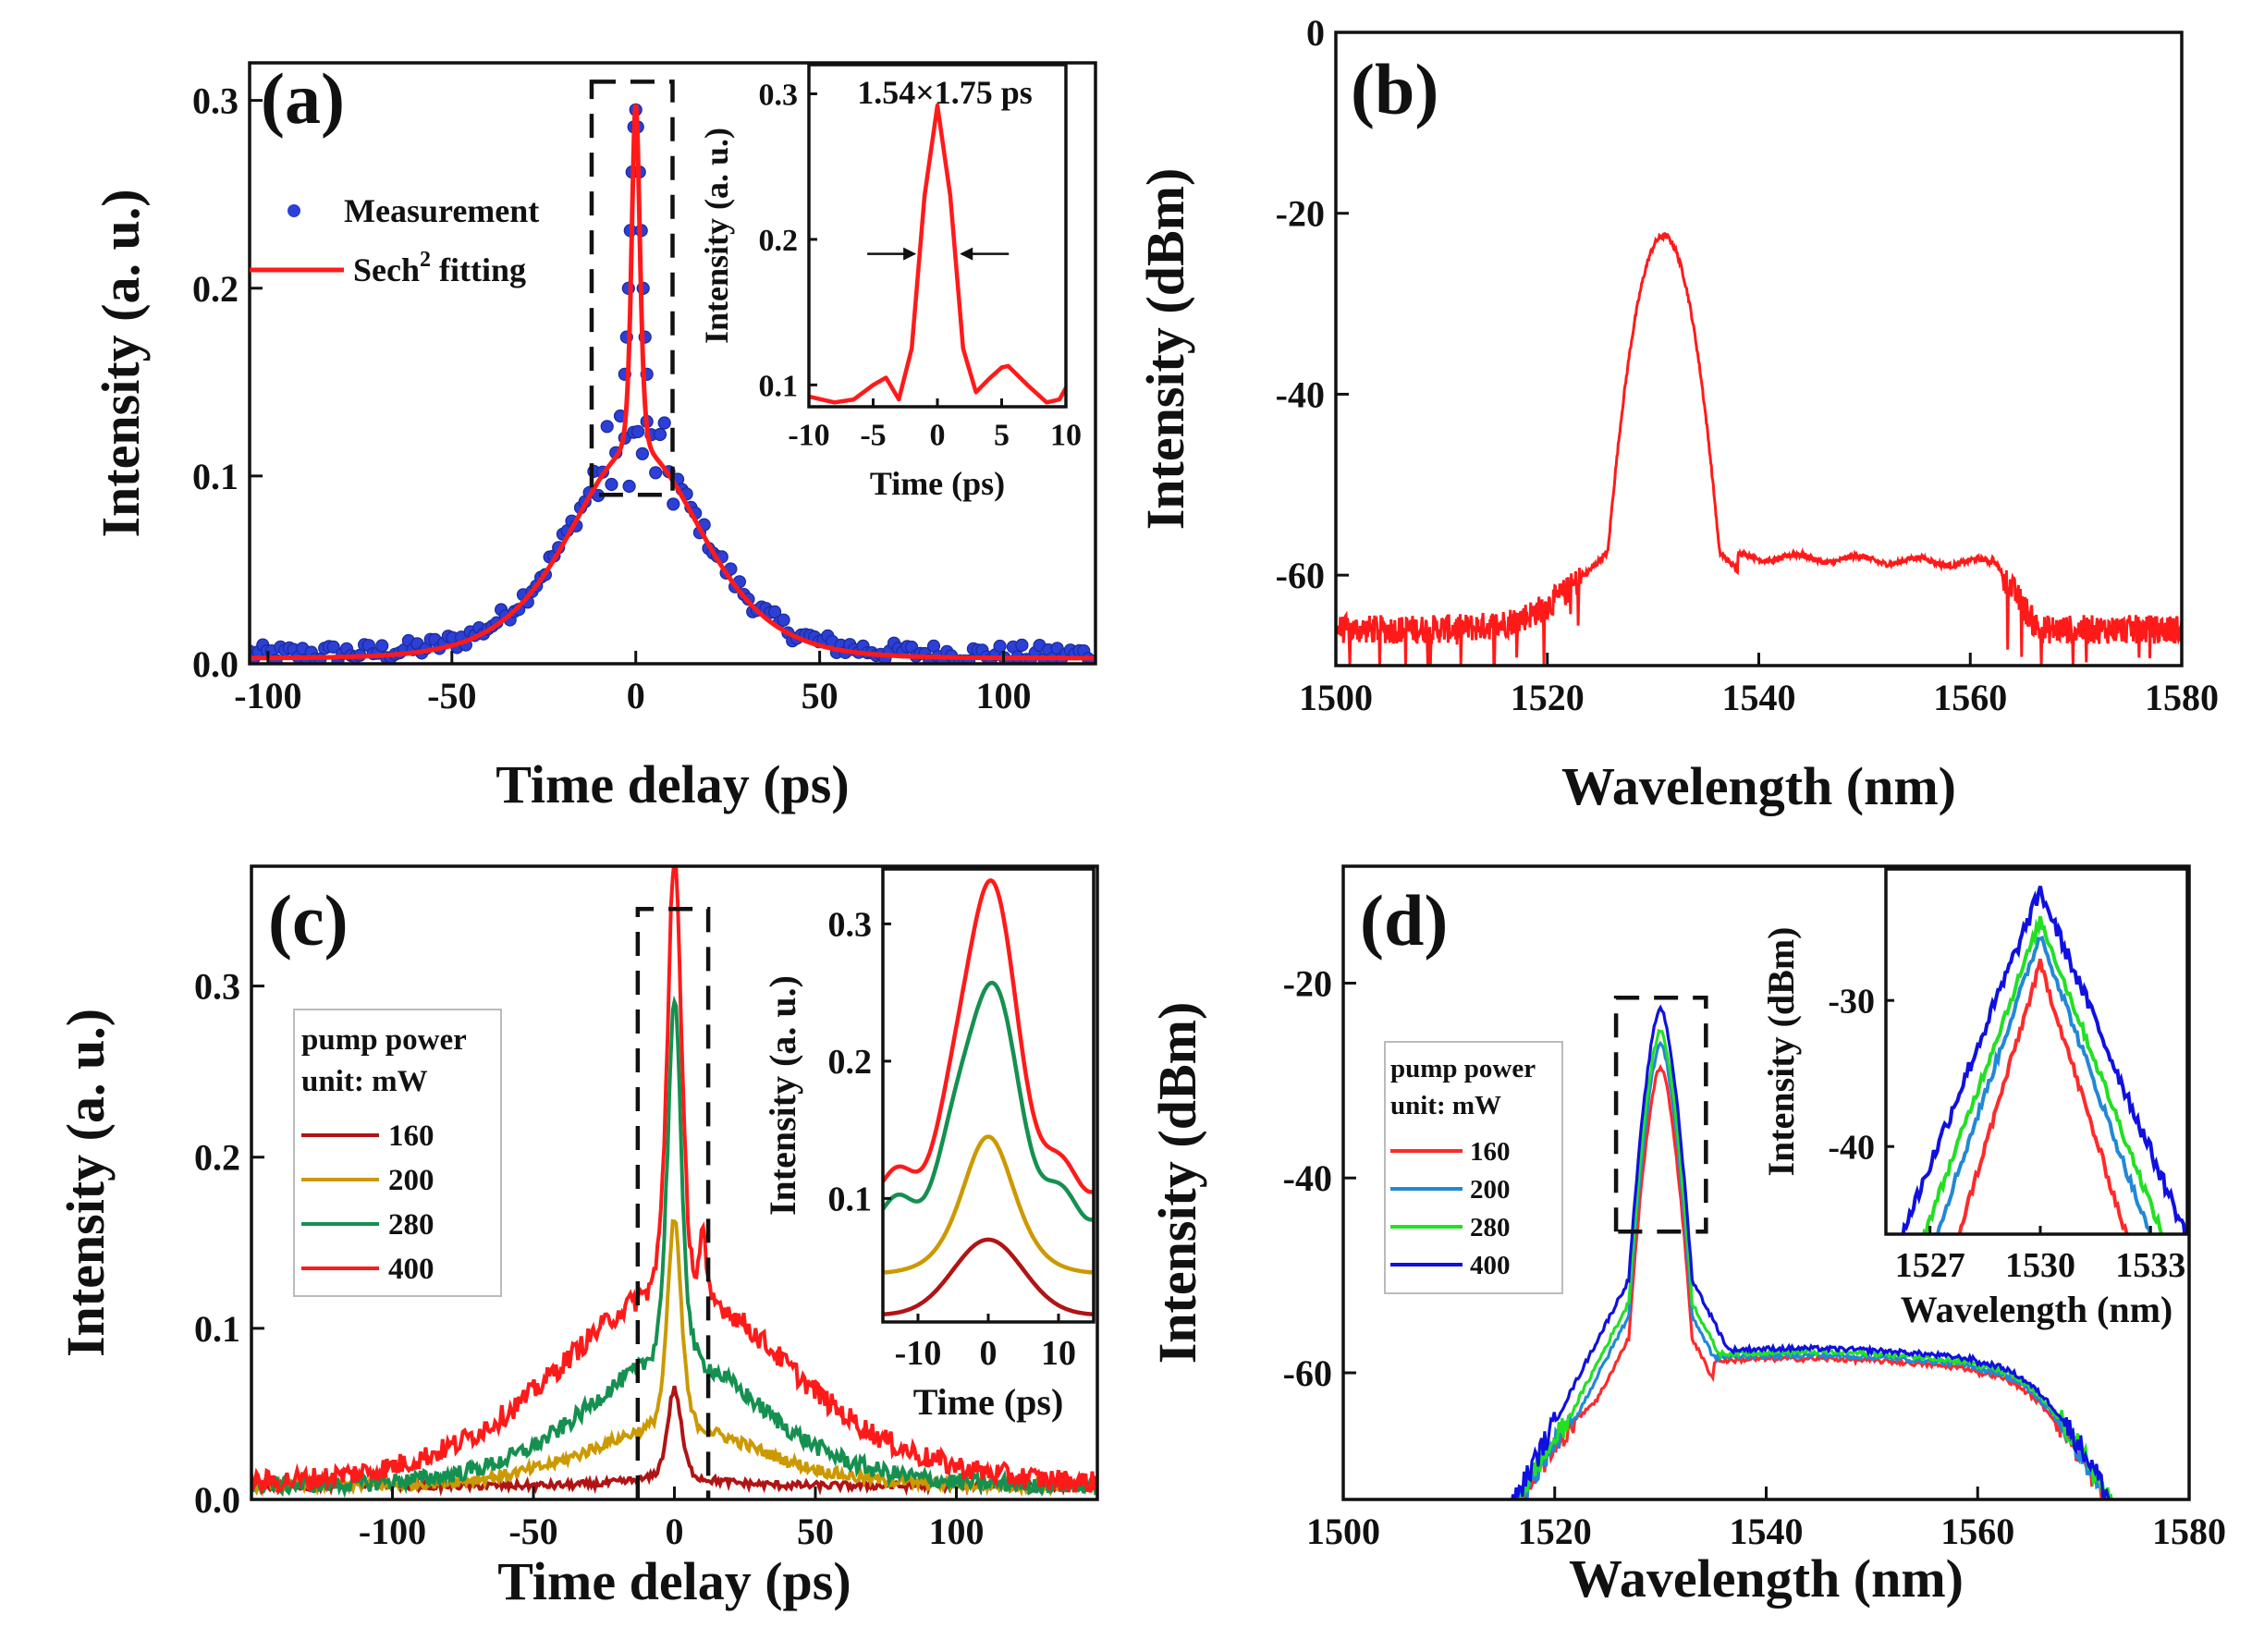 The width and height of the screenshot is (2252, 1652). Describe the element at coordinates (1930, 1265) in the screenshot. I see `x-tick-label: 1527` at that location.